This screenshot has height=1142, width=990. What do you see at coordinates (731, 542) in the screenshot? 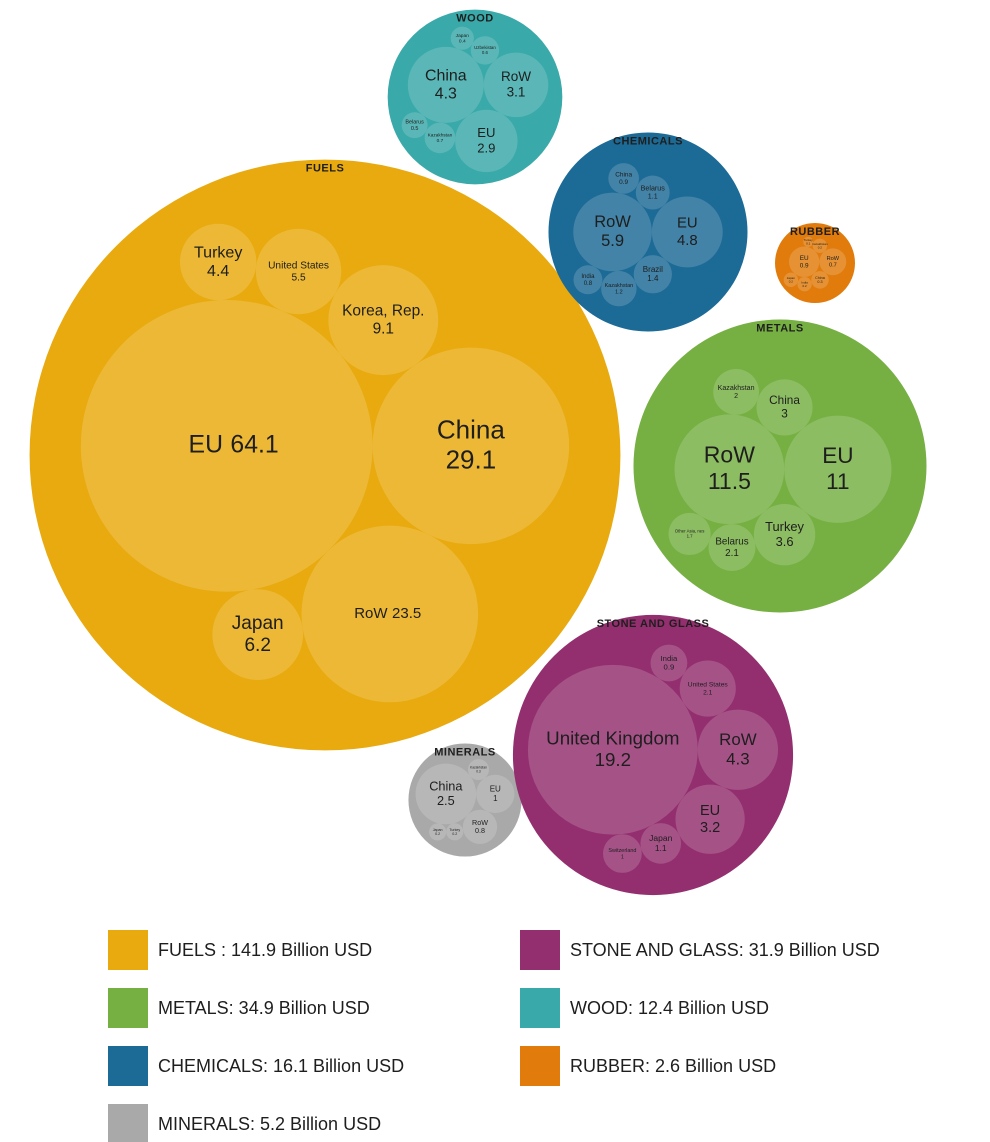
I see `bubble-name: Belarus` at bounding box center [731, 542].